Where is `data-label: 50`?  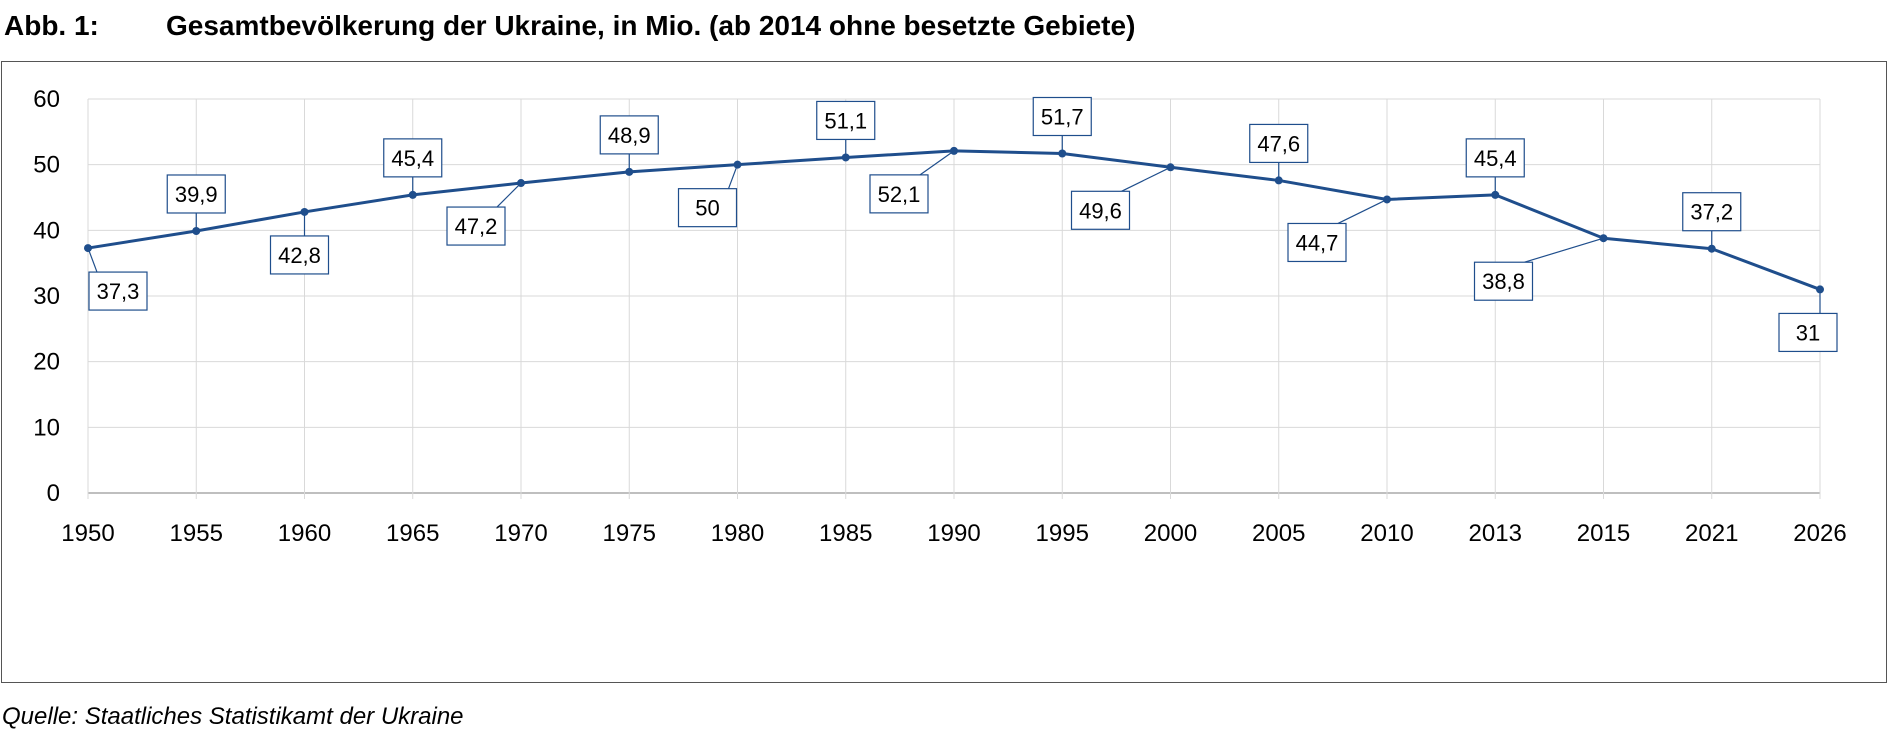
data-label: 50 is located at coordinates (707, 208).